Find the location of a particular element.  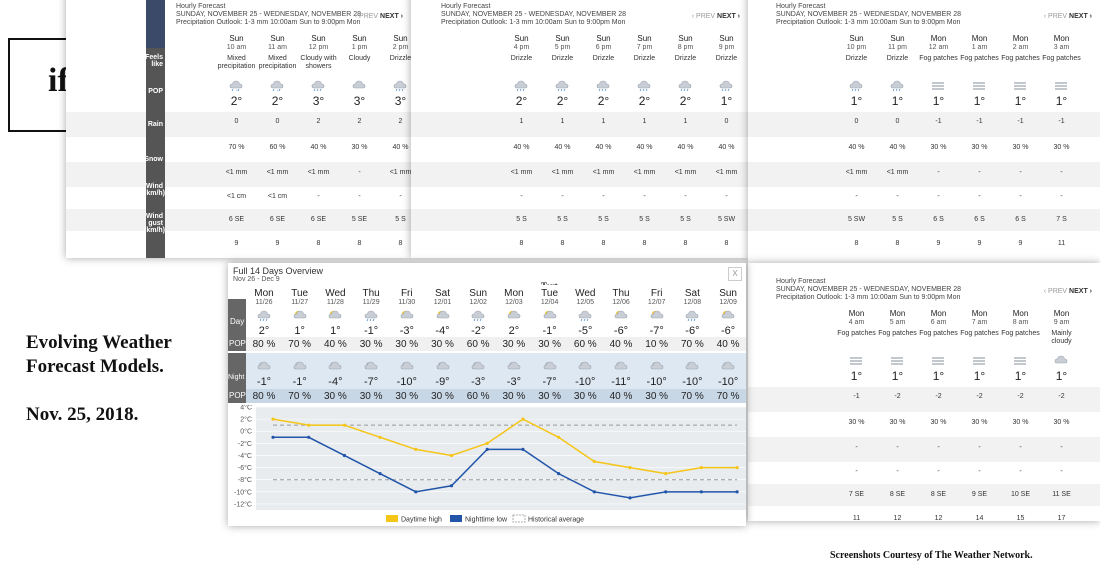

hour-gust: 9 is located at coordinates (979, 243).